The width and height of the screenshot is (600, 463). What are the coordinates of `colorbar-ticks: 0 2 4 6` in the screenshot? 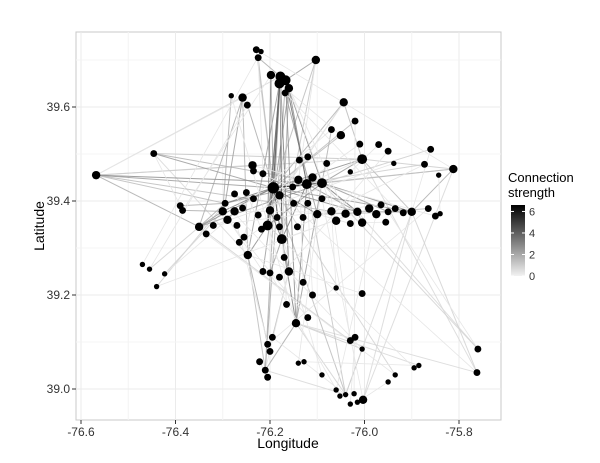 It's located at (523, 244).